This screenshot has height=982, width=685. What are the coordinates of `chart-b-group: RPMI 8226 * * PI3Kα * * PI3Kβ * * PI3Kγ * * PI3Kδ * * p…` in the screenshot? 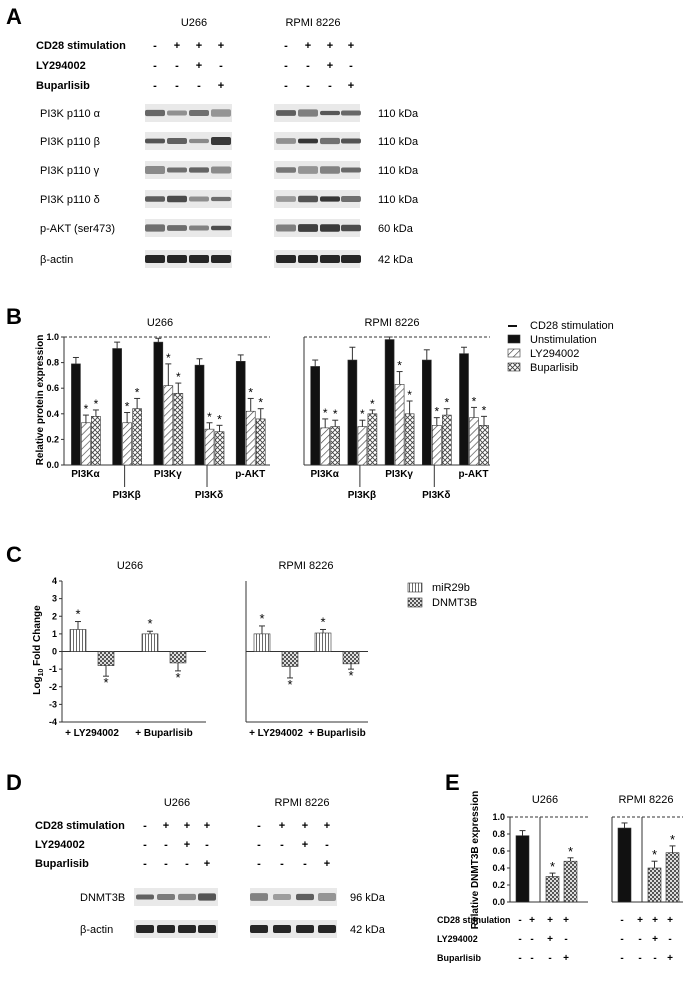 It's located at (396, 409).